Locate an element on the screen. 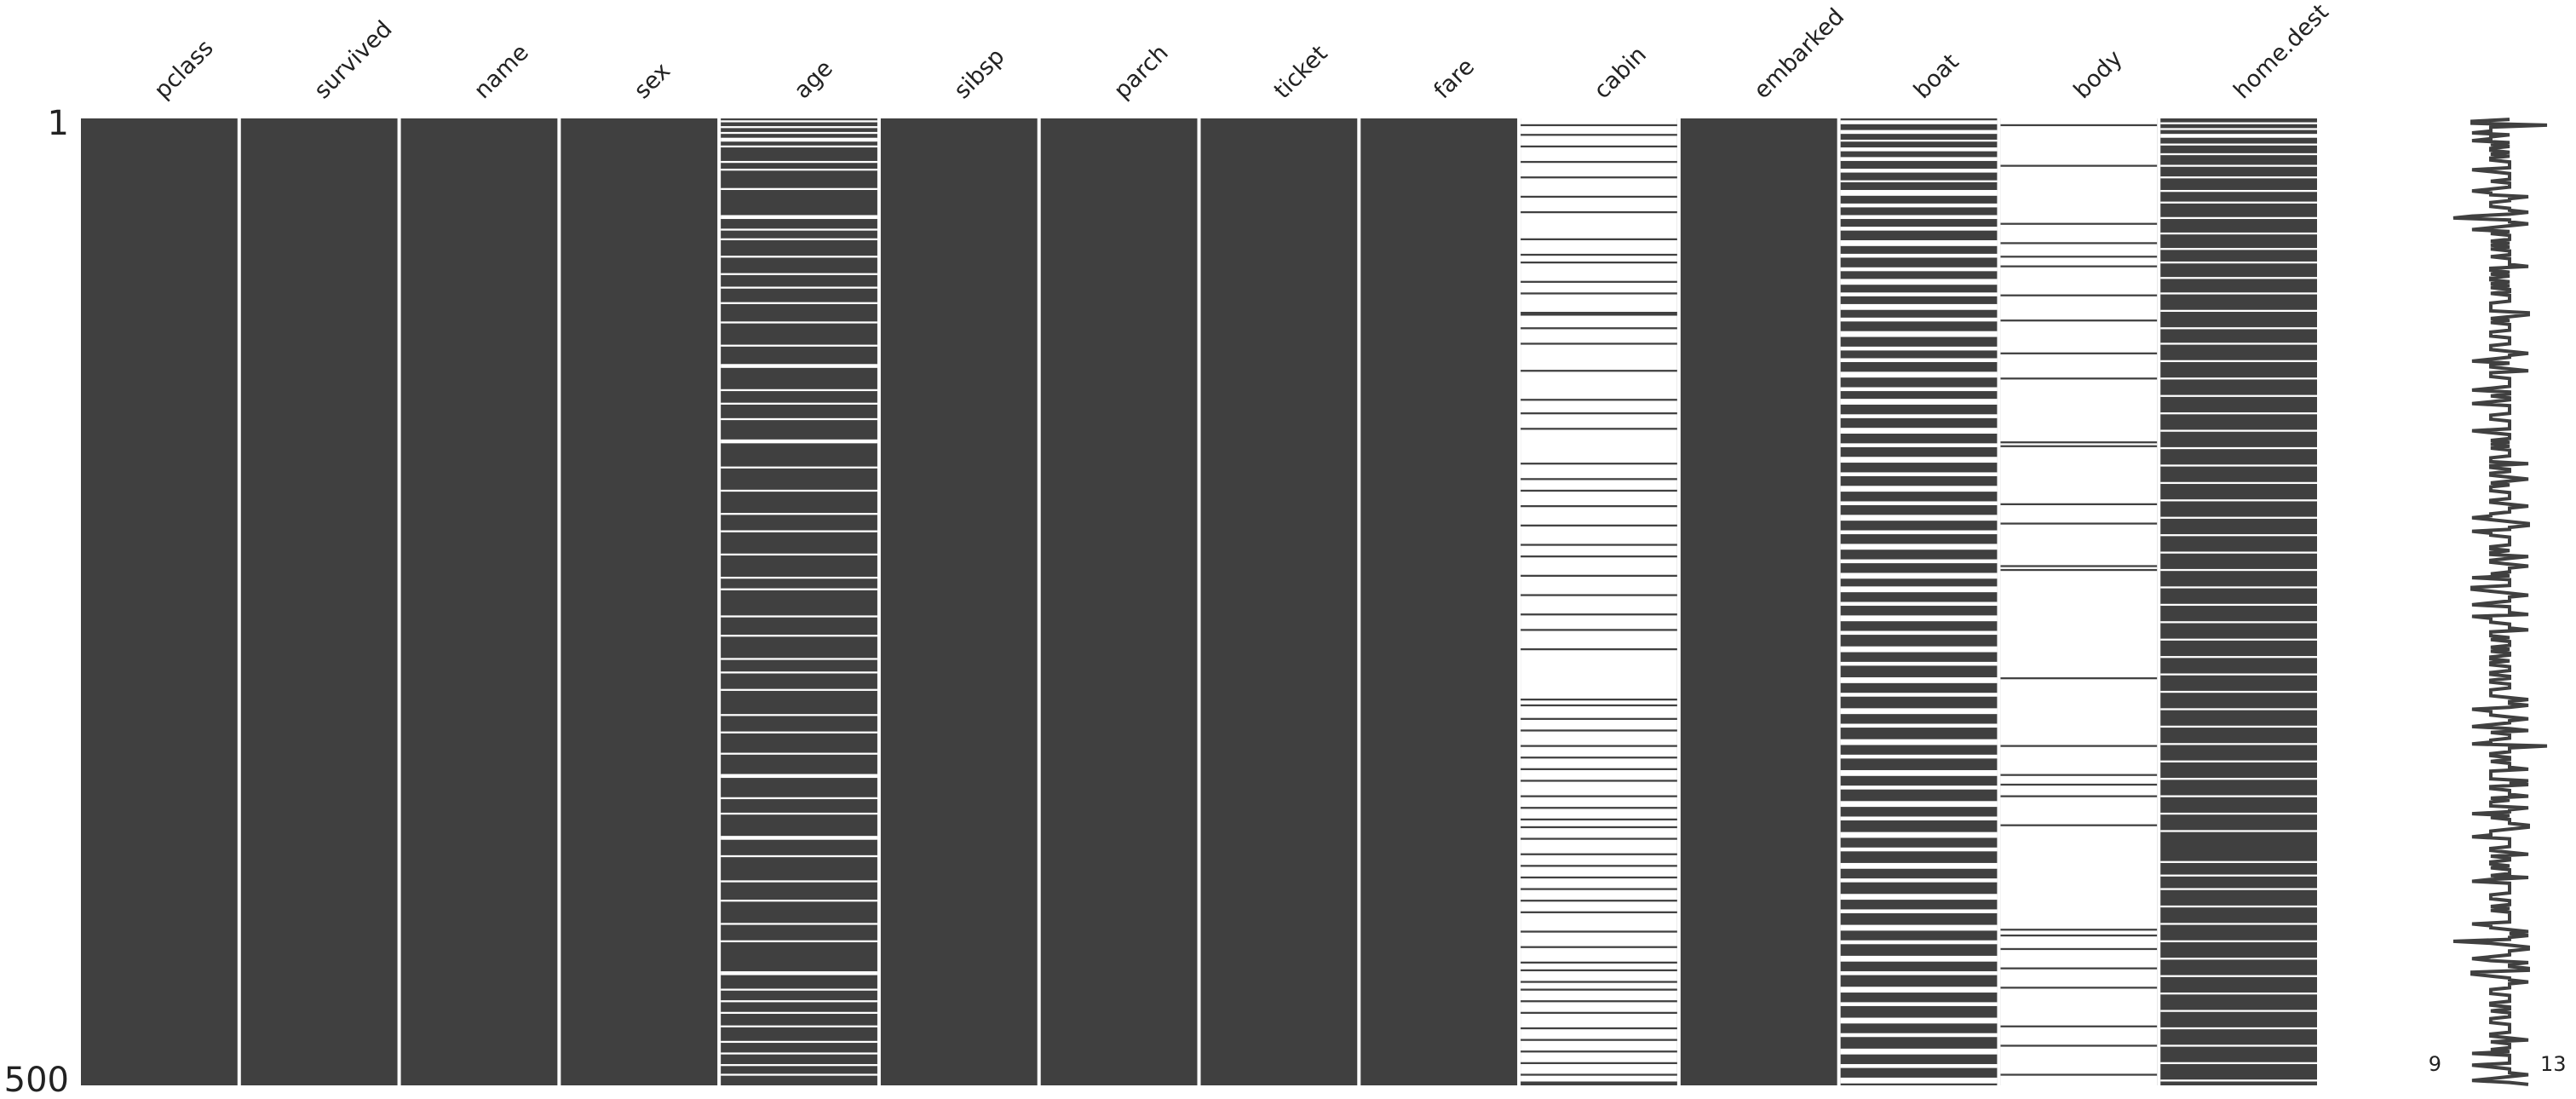 This screenshot has height=1099, width=2576. column-label: cabin is located at coordinates (1621, 73).